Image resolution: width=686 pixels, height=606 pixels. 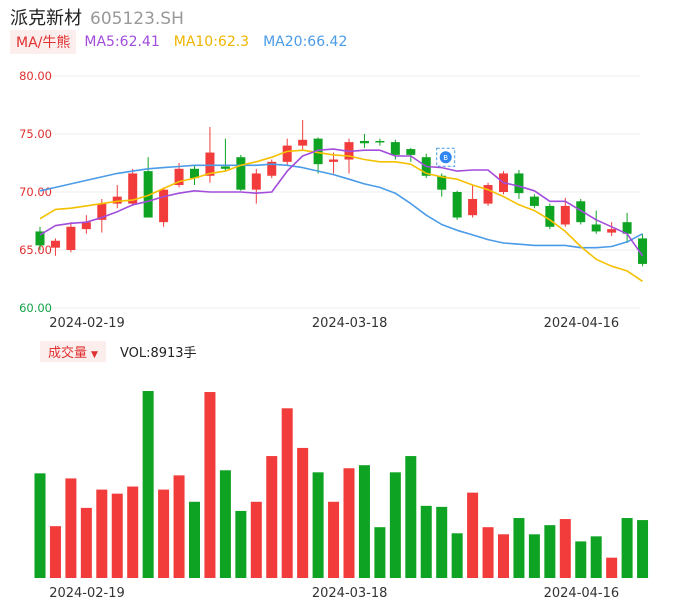 I want to click on marker-dot, so click(x=445, y=157).